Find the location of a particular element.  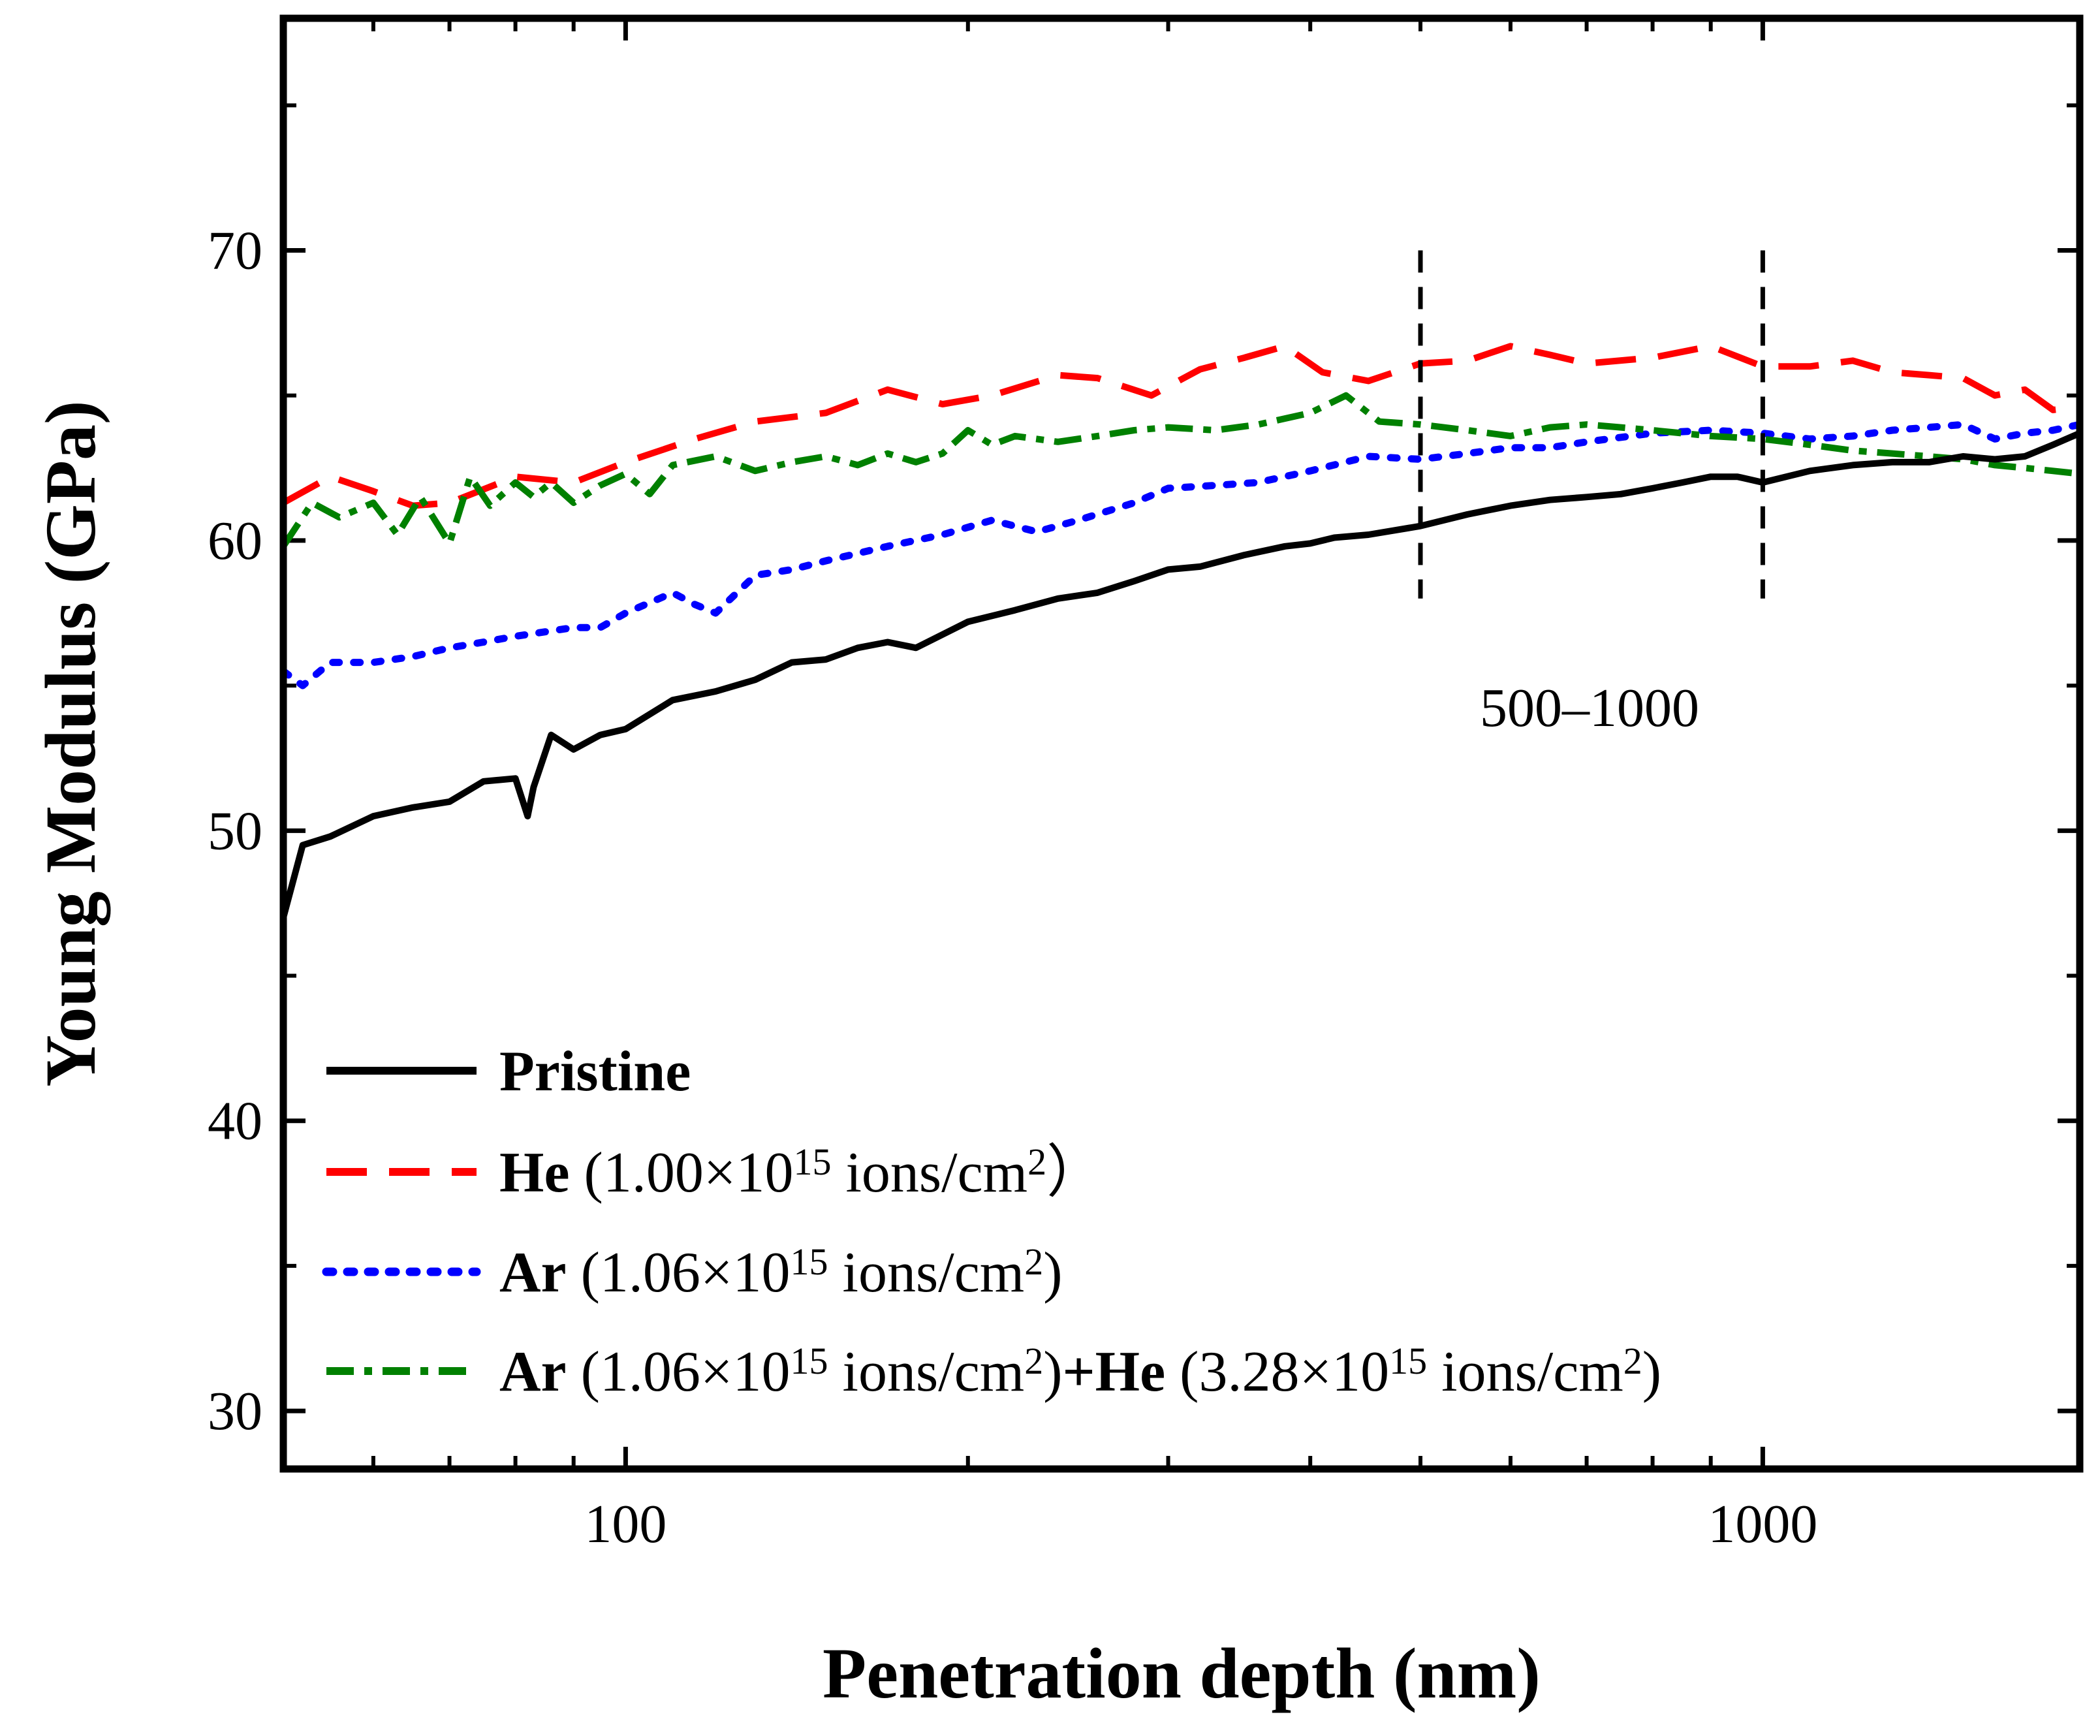

y-tick-label: 50 is located at coordinates (235, 830).